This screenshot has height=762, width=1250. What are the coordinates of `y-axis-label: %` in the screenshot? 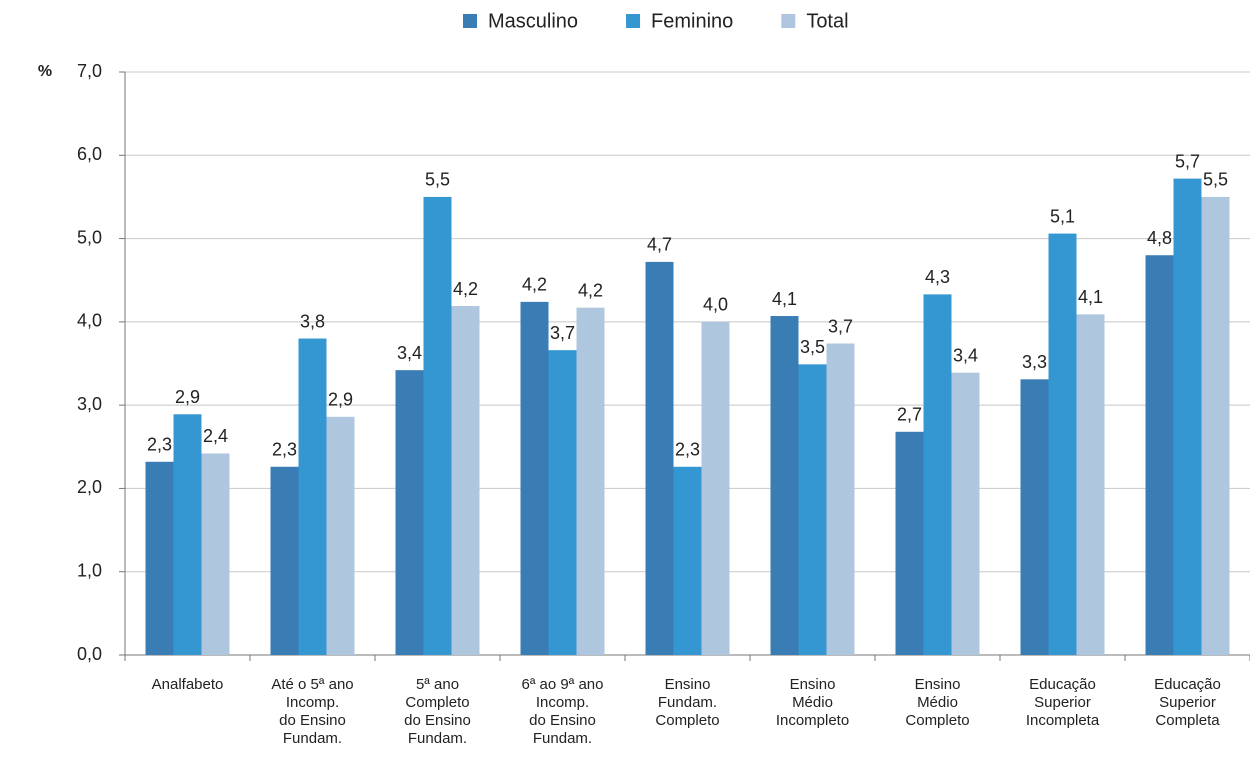 It's located at (45, 71).